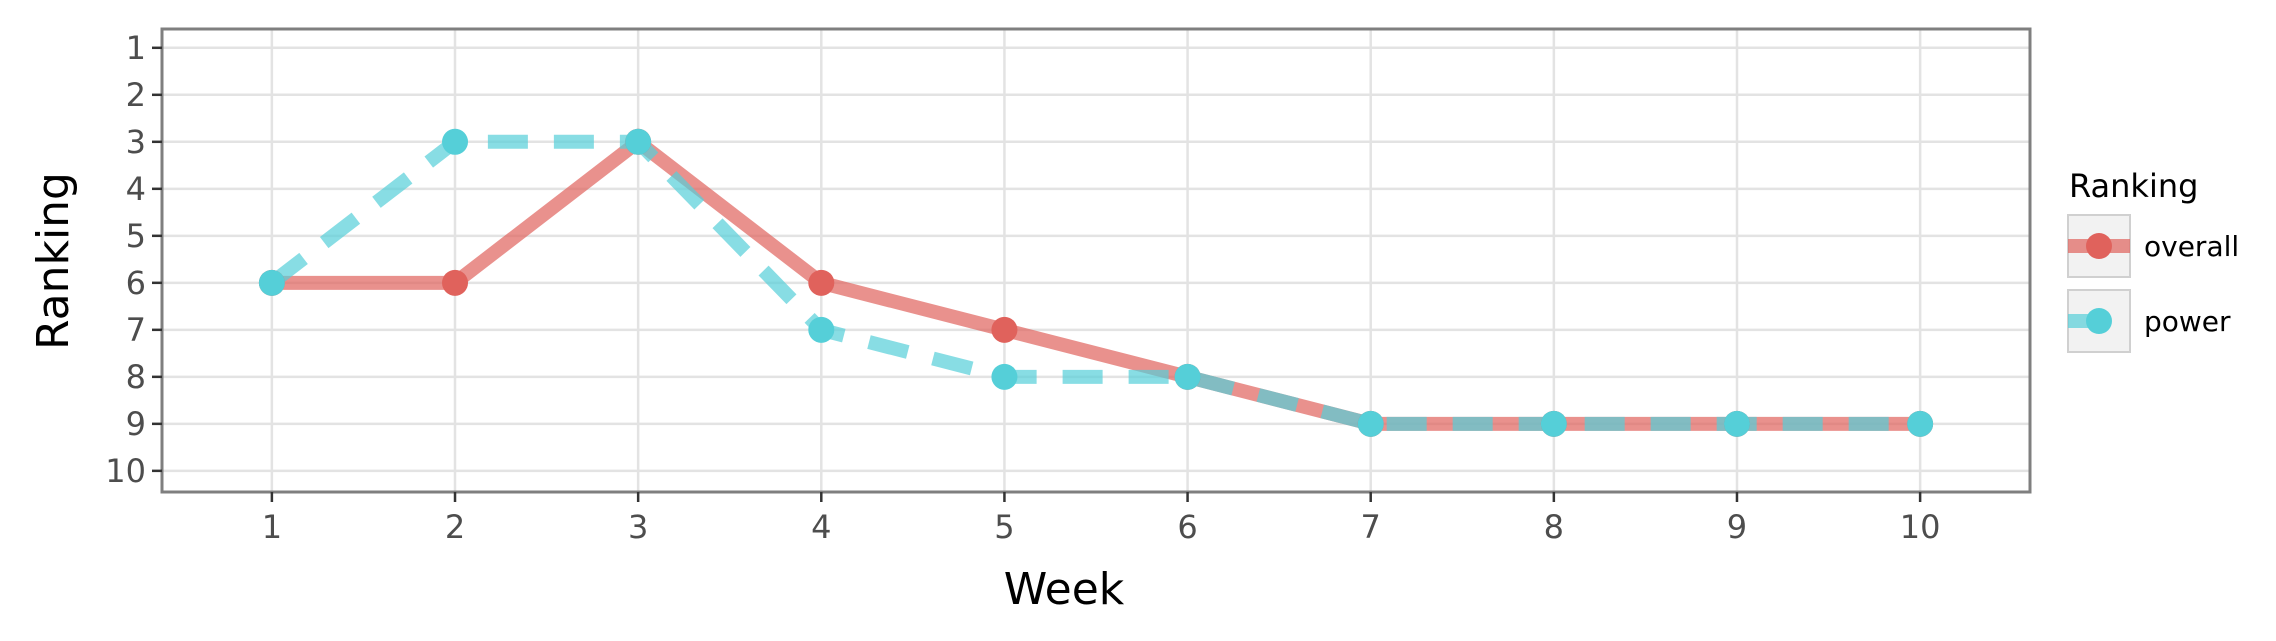 The width and height of the screenshot is (2276, 641). What do you see at coordinates (1004, 527) in the screenshot?
I see `x-tick-label: 5` at bounding box center [1004, 527].